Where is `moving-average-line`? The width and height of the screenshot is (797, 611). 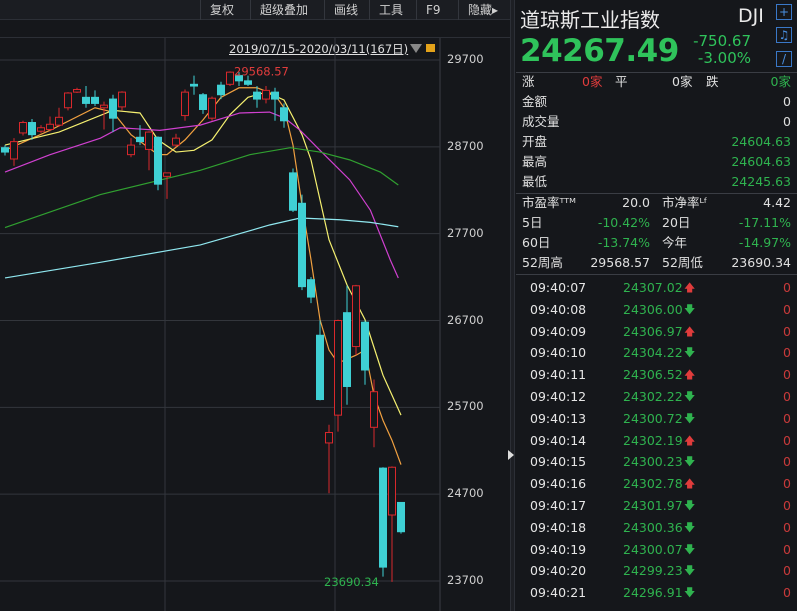
moving-average-line is located at coordinates (201, 248).